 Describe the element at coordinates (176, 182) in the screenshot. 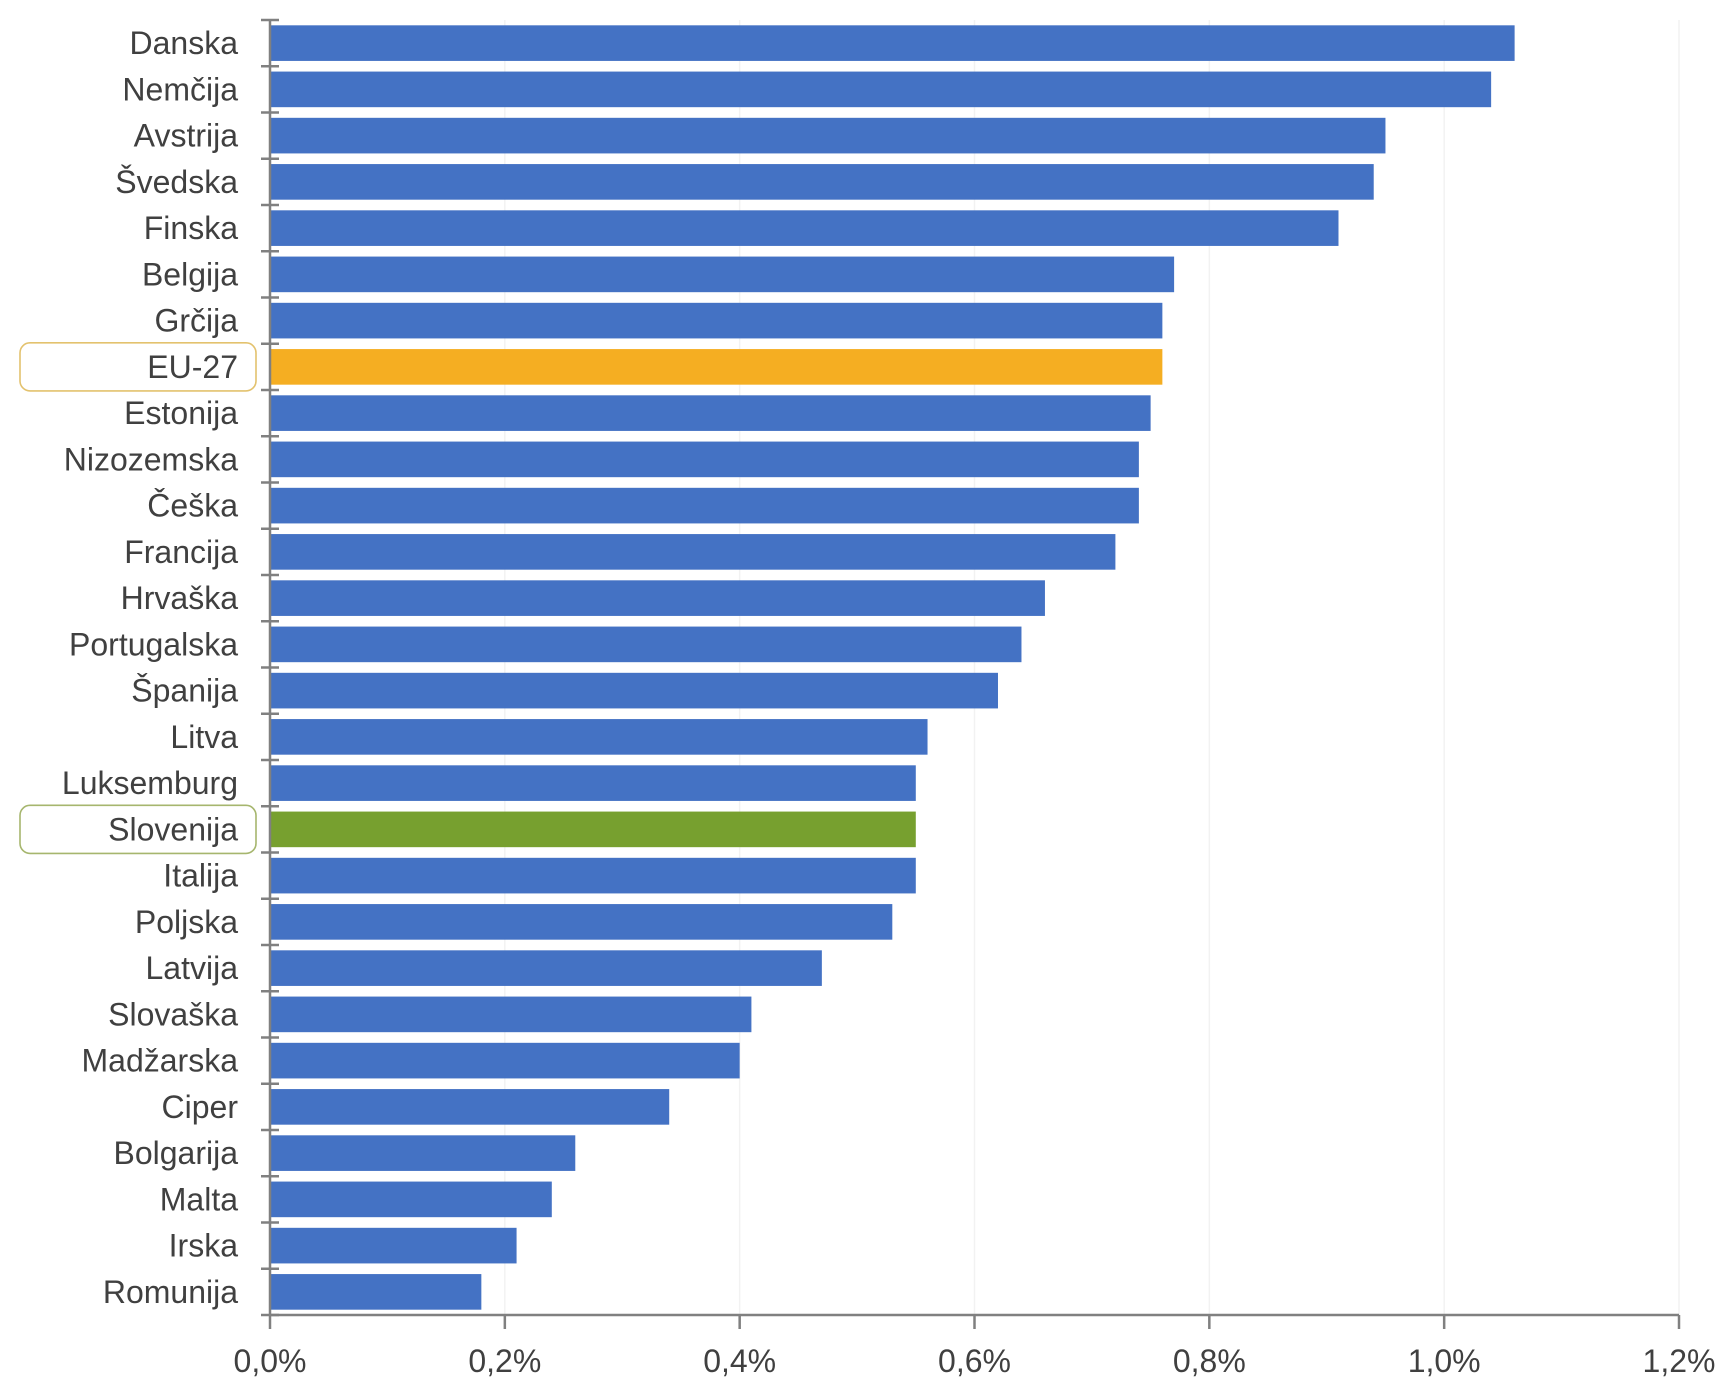

I see `category-label-svedska: Švedska` at that location.